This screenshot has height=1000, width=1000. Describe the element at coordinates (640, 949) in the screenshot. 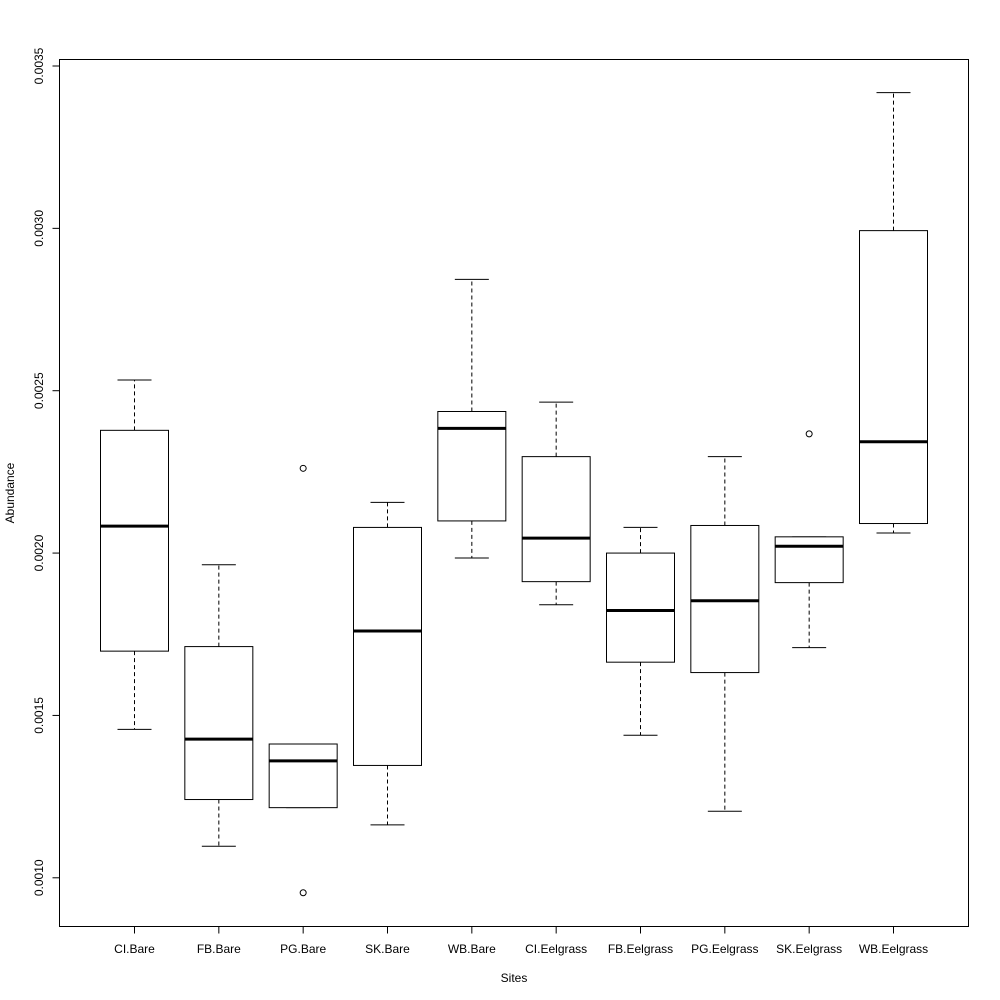

I see `x-tick-label: FB.Eelgrass` at that location.